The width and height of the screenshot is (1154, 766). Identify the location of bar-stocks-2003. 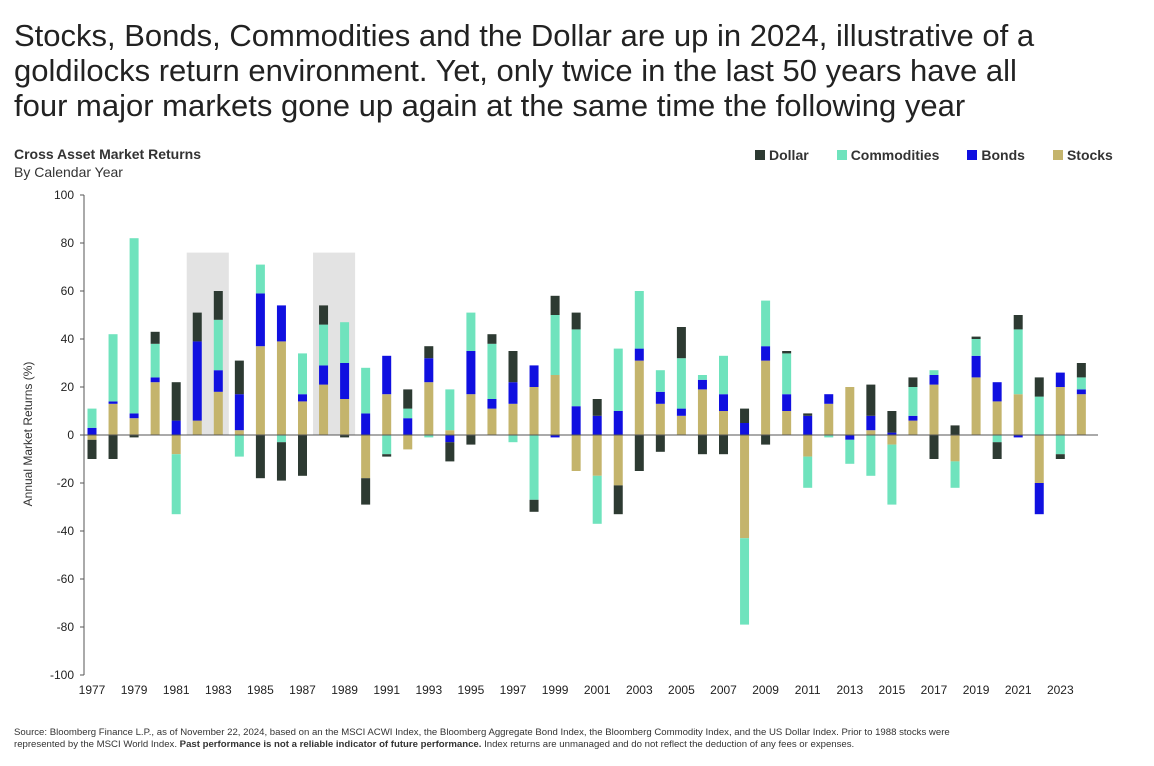
(639, 397).